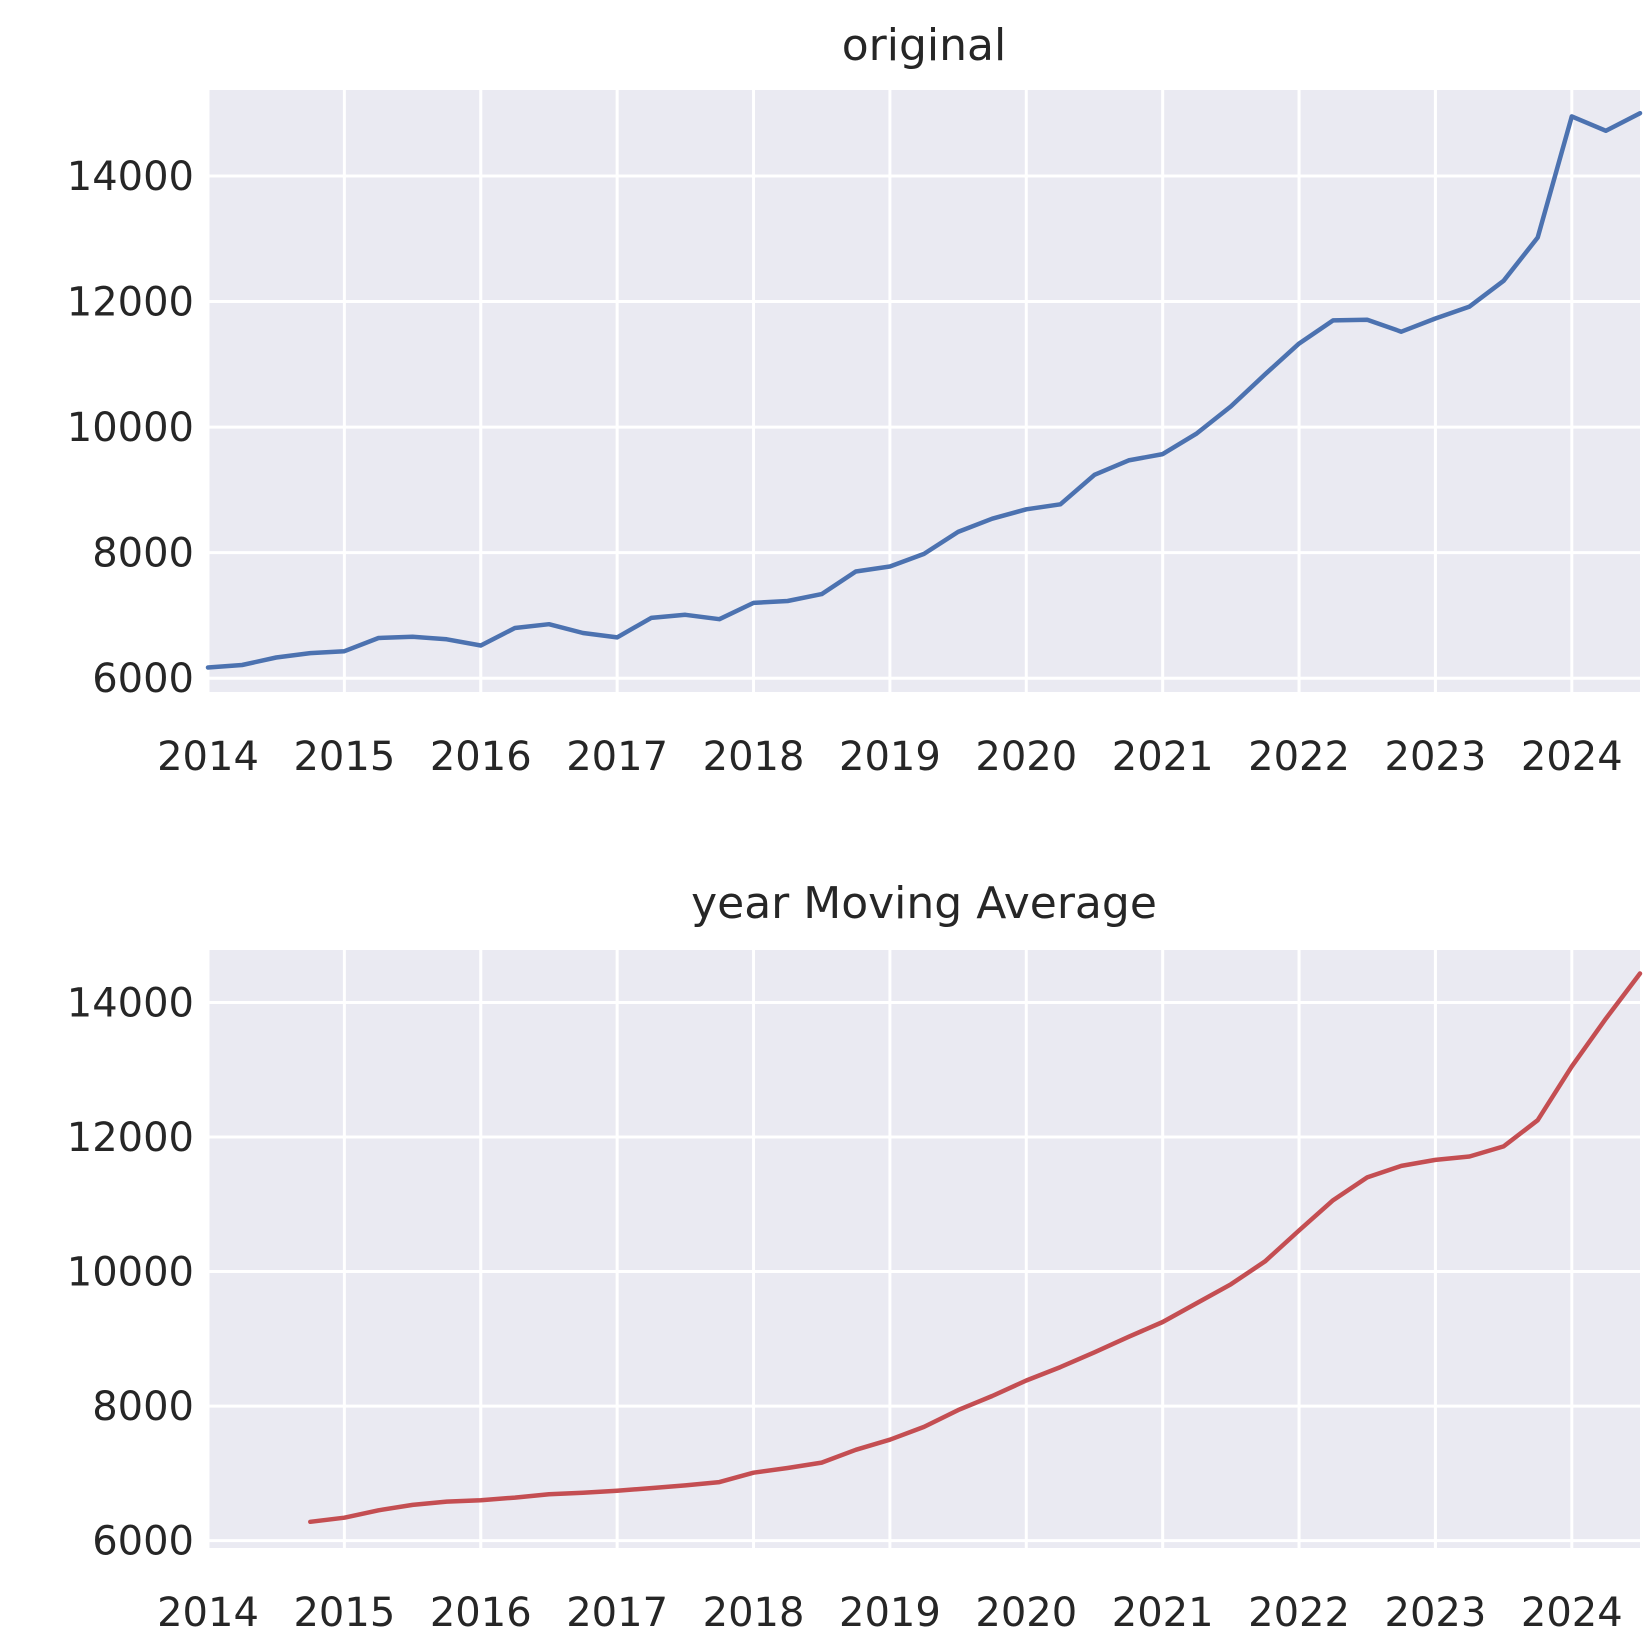 This screenshot has width=1650, height=1650. What do you see at coordinates (924, 903) in the screenshot?
I see `chart-title: year Moving Average` at bounding box center [924, 903].